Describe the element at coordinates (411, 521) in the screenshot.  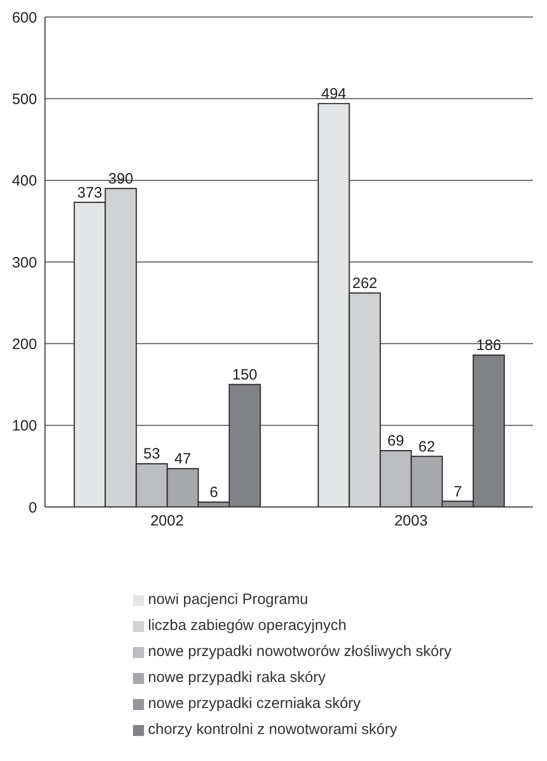
I see `x-tick-label: 2003` at that location.